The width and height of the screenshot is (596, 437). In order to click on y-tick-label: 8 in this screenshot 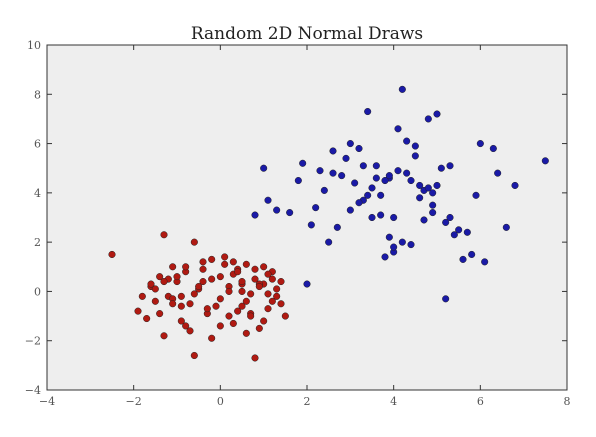, I will do `click(37, 94)`.